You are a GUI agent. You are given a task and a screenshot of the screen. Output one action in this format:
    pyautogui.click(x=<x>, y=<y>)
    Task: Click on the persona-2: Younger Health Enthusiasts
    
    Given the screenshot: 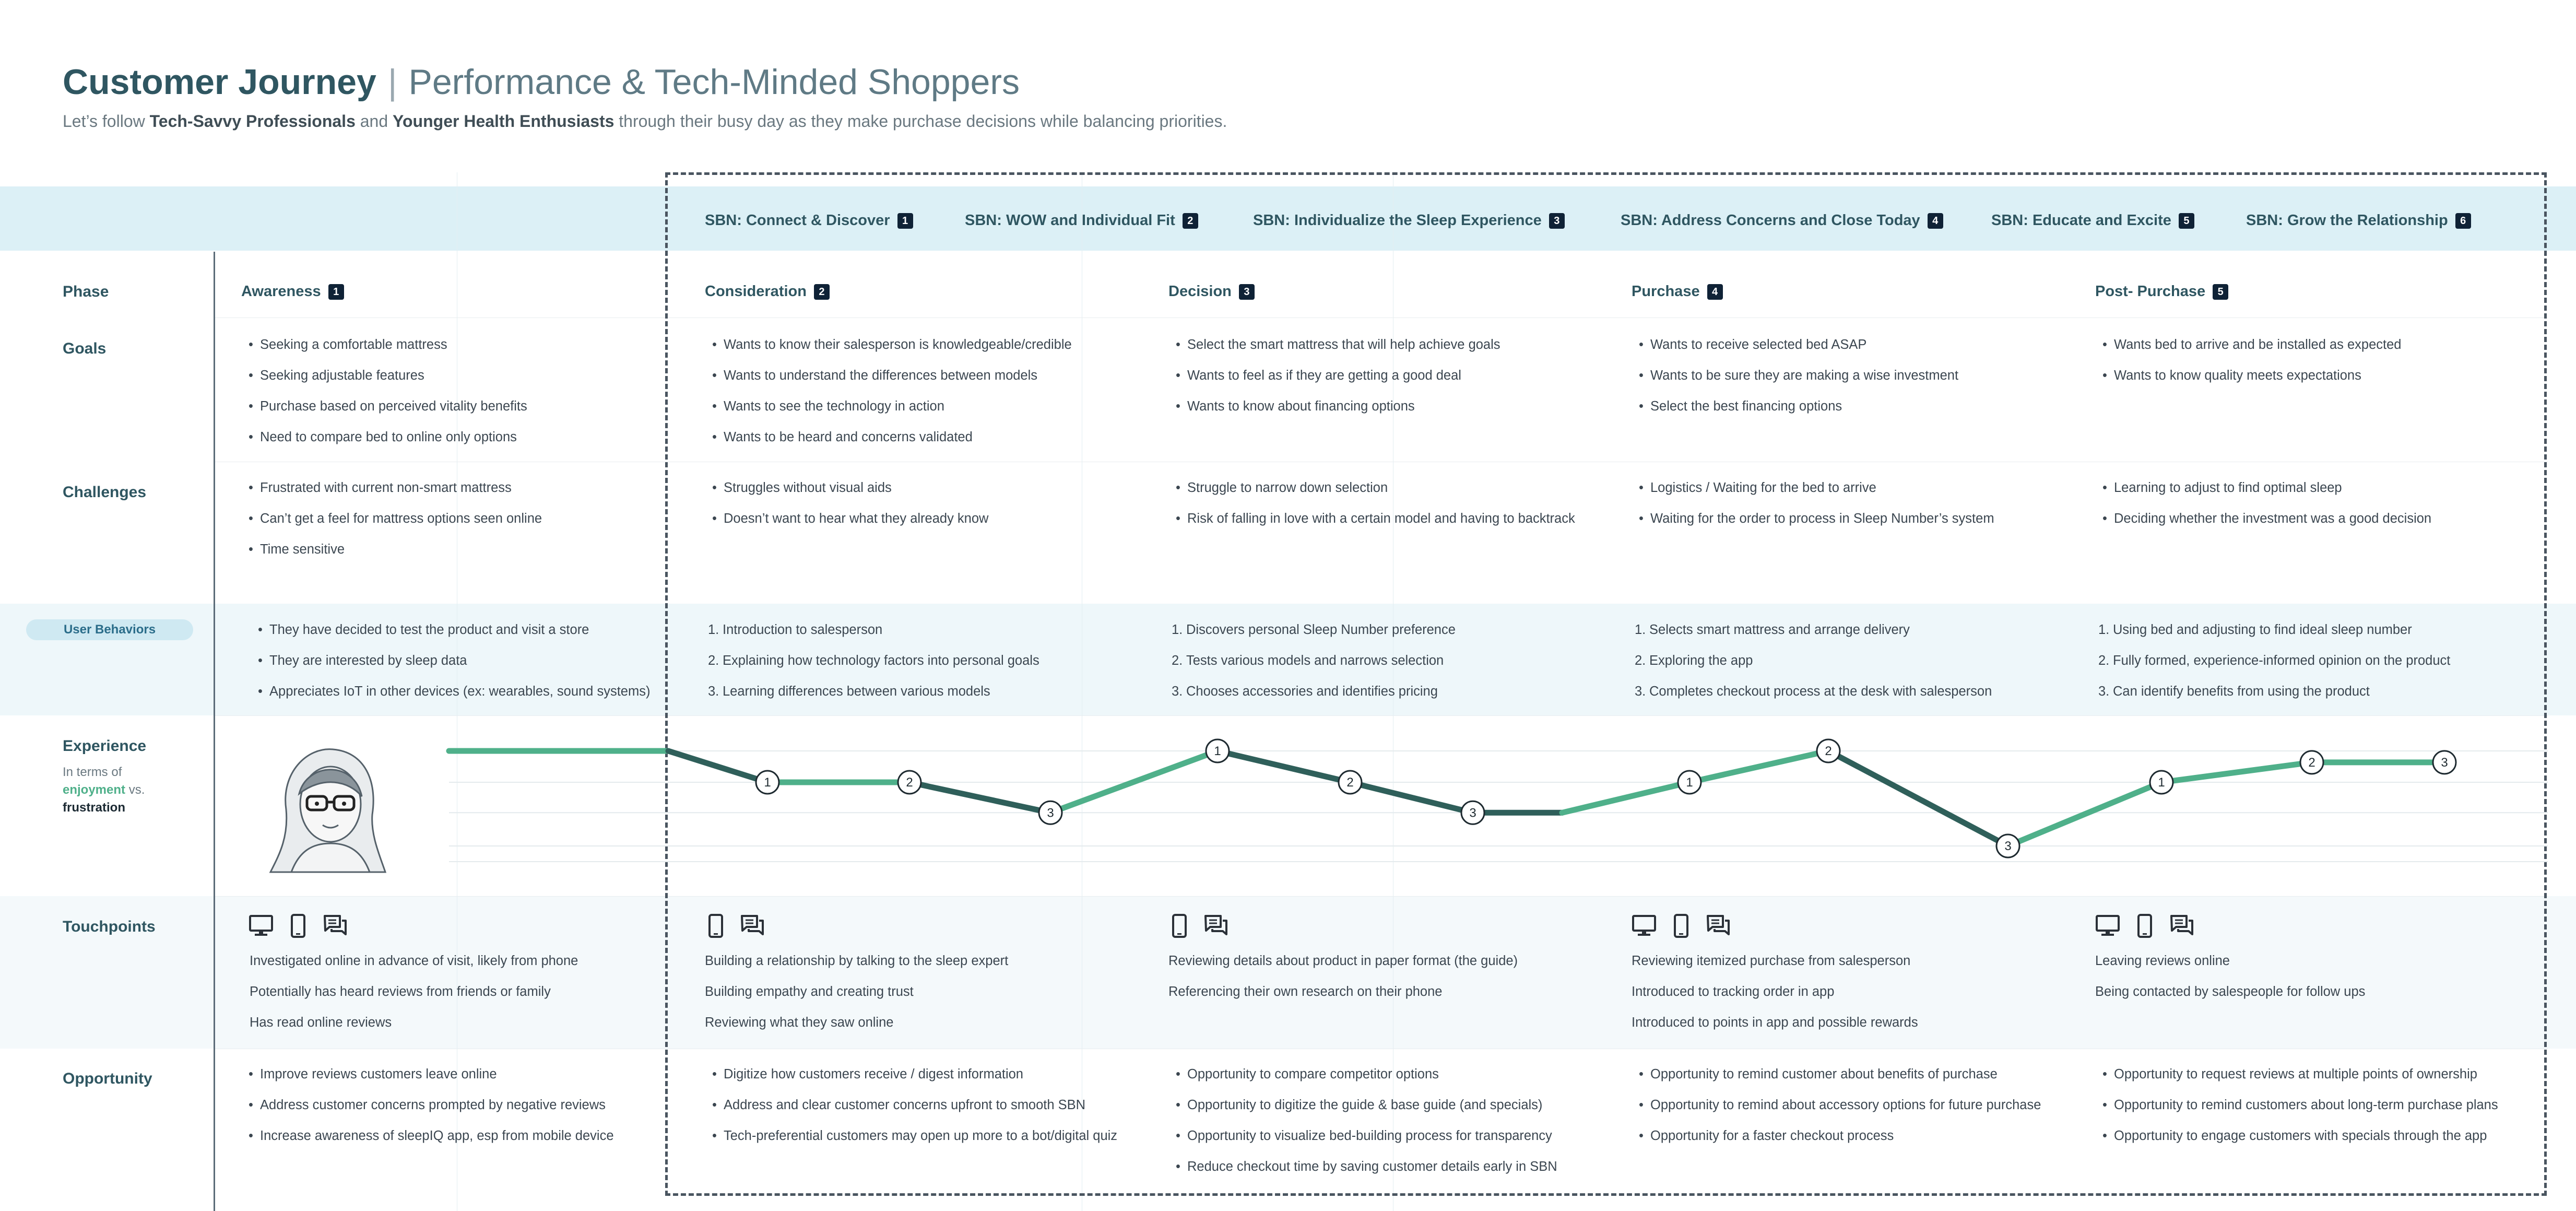 What is the action you would take?
    pyautogui.click(x=504, y=121)
    